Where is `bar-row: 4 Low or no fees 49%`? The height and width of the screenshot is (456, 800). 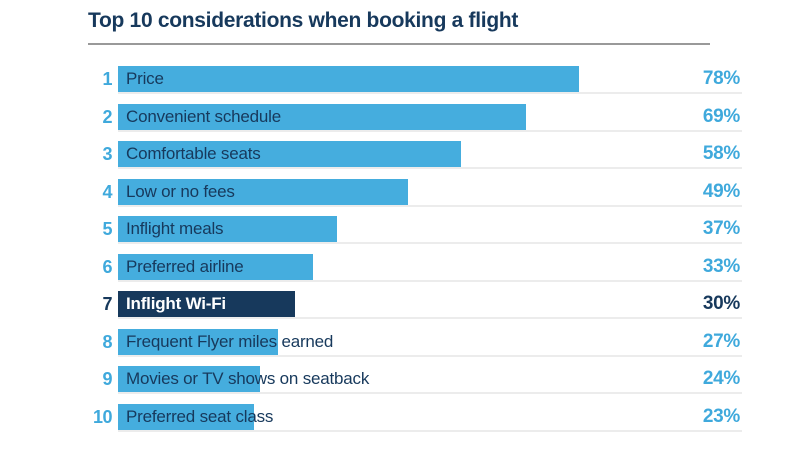 bar-row: 4 Low or no fees 49% is located at coordinates (415, 192).